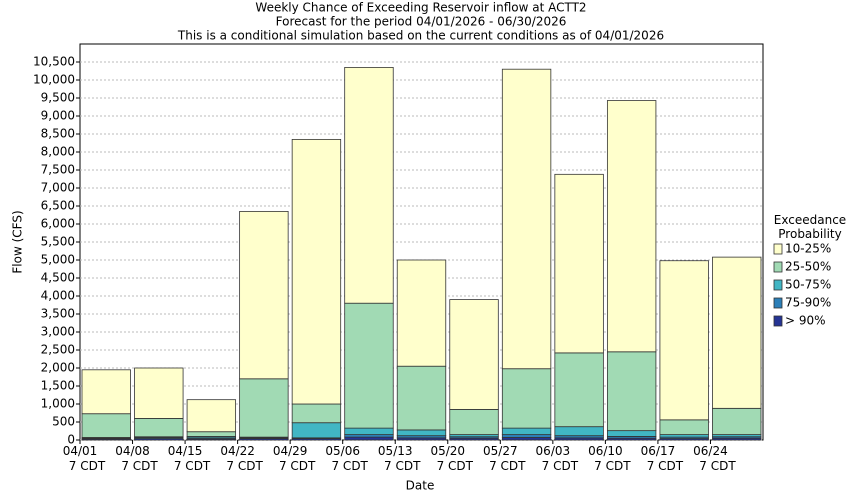  I want to click on y-tick-label: 500, so click(63, 422).